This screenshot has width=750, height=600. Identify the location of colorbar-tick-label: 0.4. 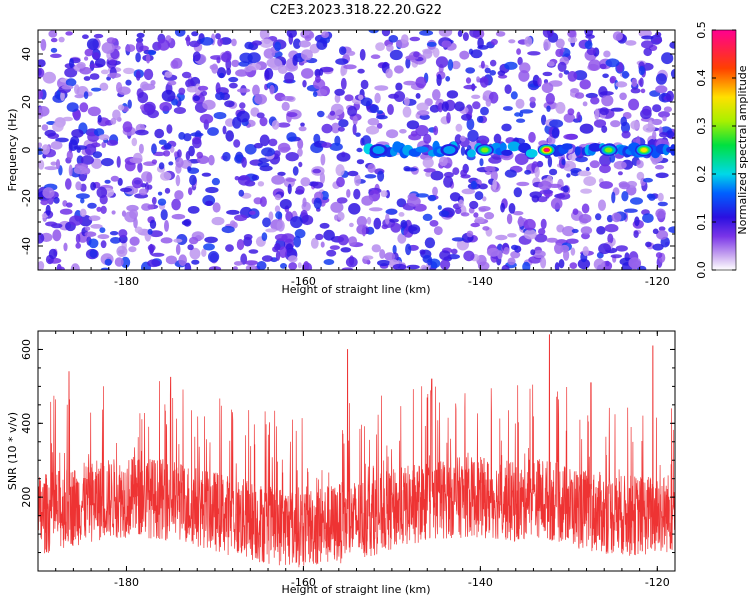
(701, 78).